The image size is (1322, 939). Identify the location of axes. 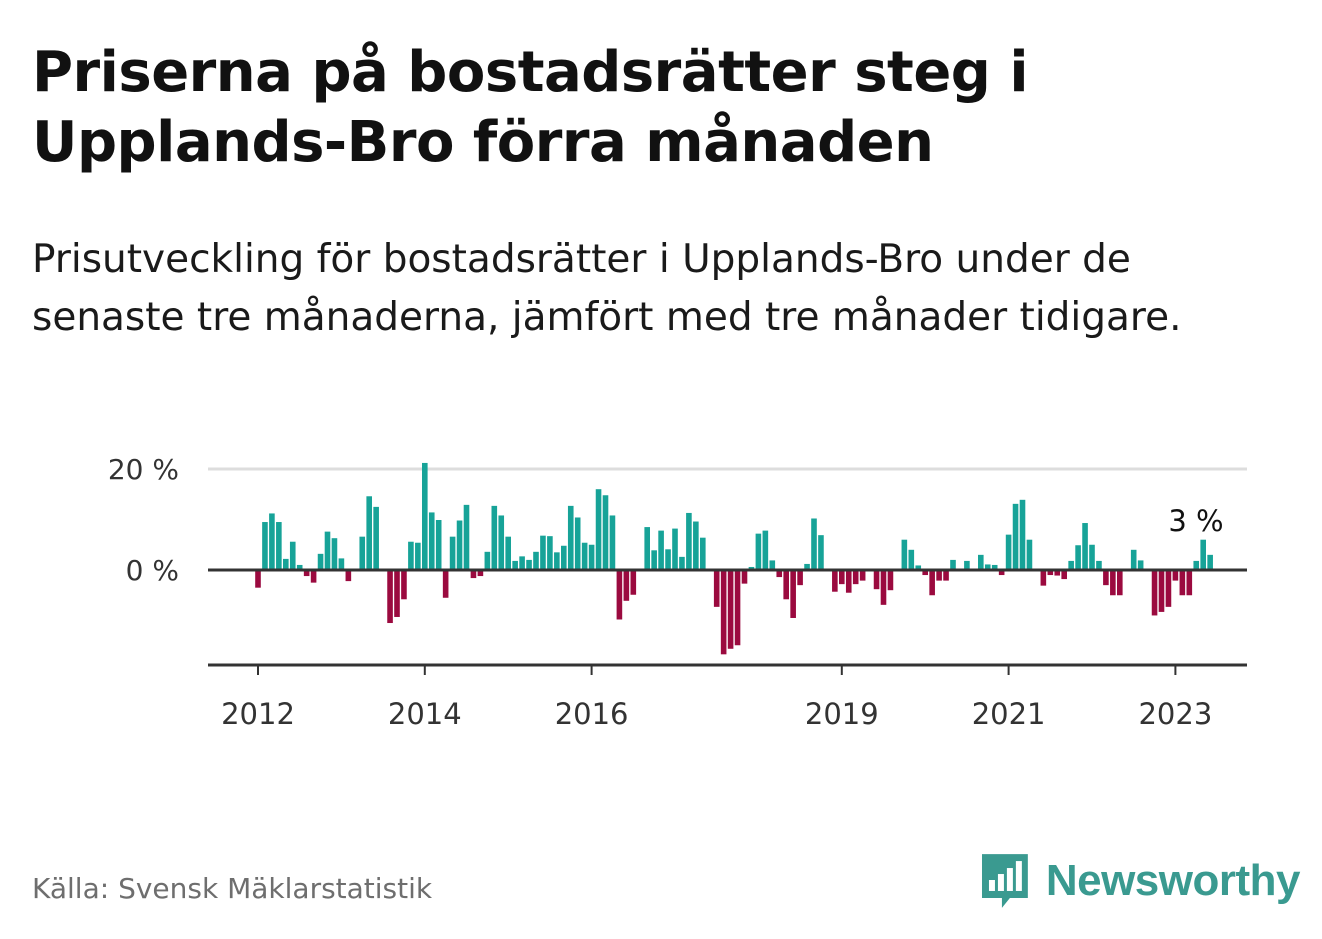
(727, 617).